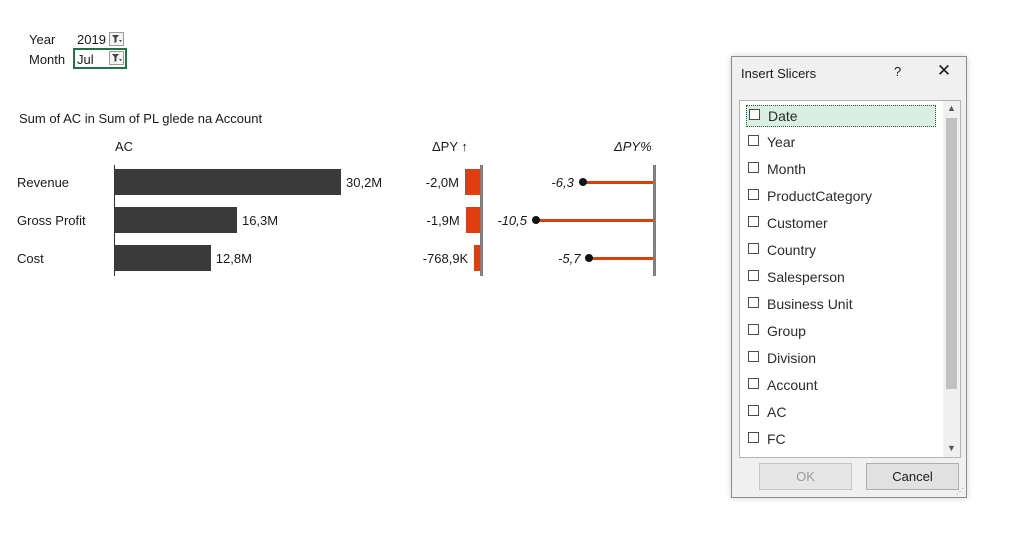 Image resolution: width=1009 pixels, height=538 pixels. I want to click on help-icon: ?, so click(898, 71).